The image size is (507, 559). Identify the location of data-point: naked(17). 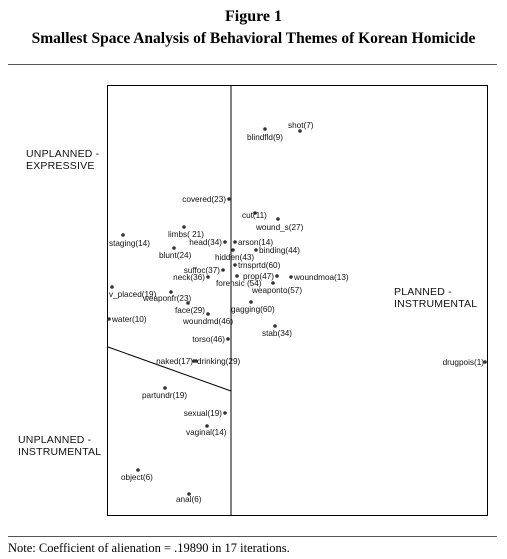
(176, 361).